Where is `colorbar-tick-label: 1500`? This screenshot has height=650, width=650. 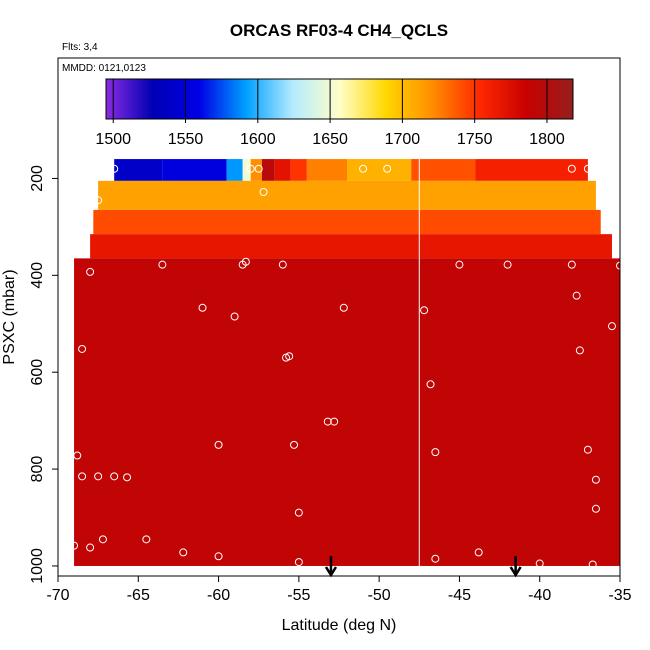 colorbar-tick-label: 1500 is located at coordinates (113, 139).